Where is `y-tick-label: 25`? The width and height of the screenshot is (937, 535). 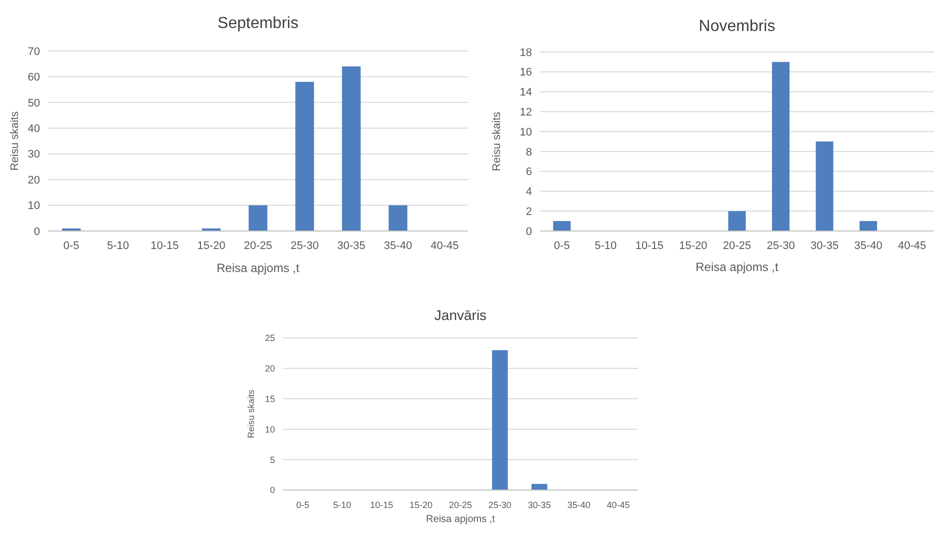 y-tick-label: 25 is located at coordinates (269, 338).